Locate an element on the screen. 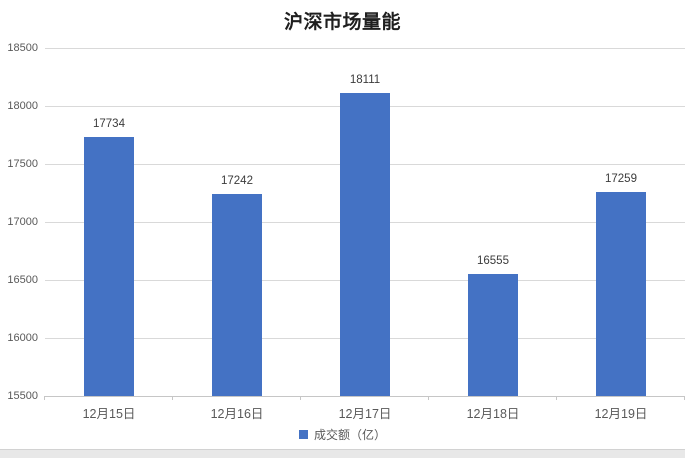 This screenshot has height=458, width=685. y-tick-label: 16500 is located at coordinates (22, 280).